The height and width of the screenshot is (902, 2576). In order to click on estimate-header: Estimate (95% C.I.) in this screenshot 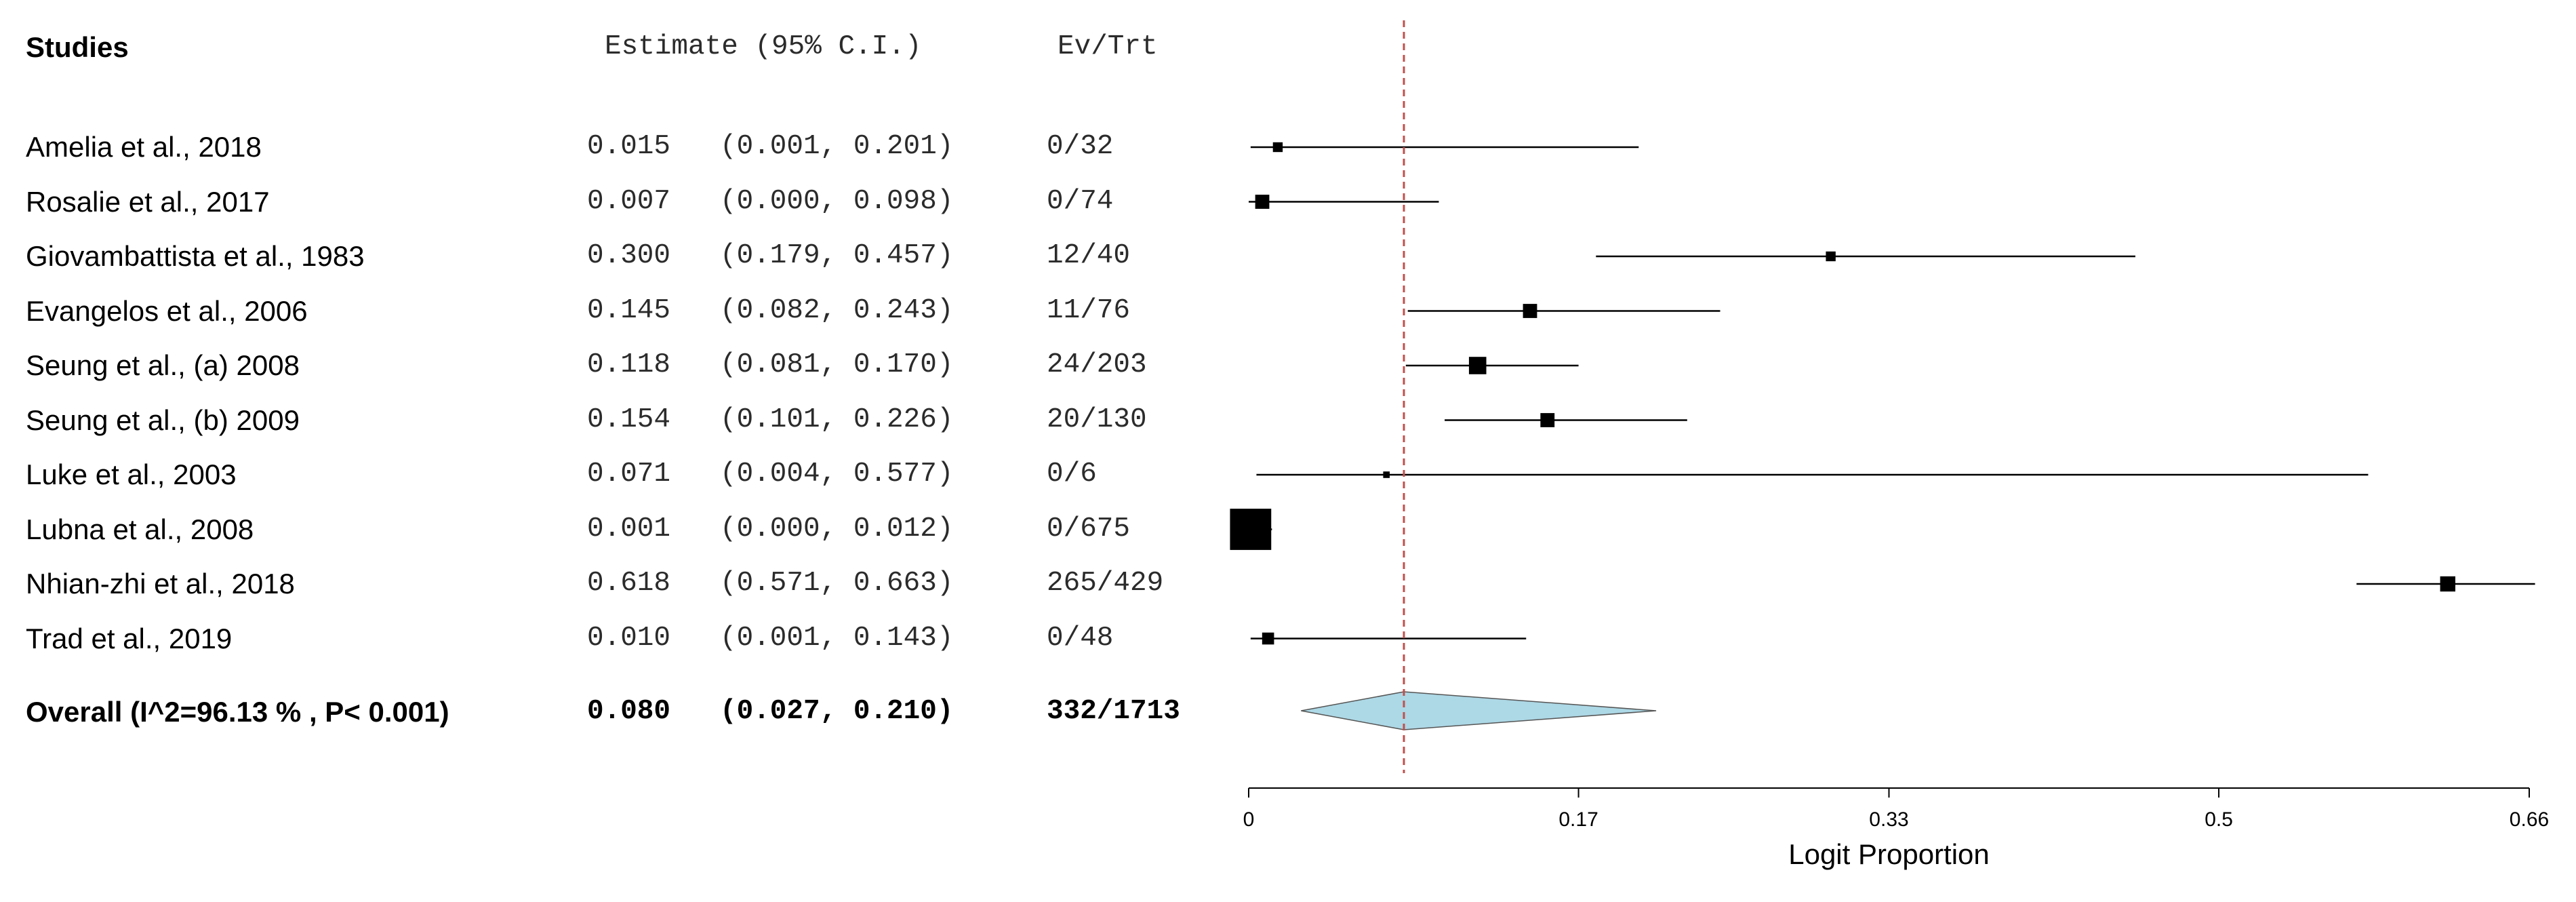, I will do `click(763, 46)`.